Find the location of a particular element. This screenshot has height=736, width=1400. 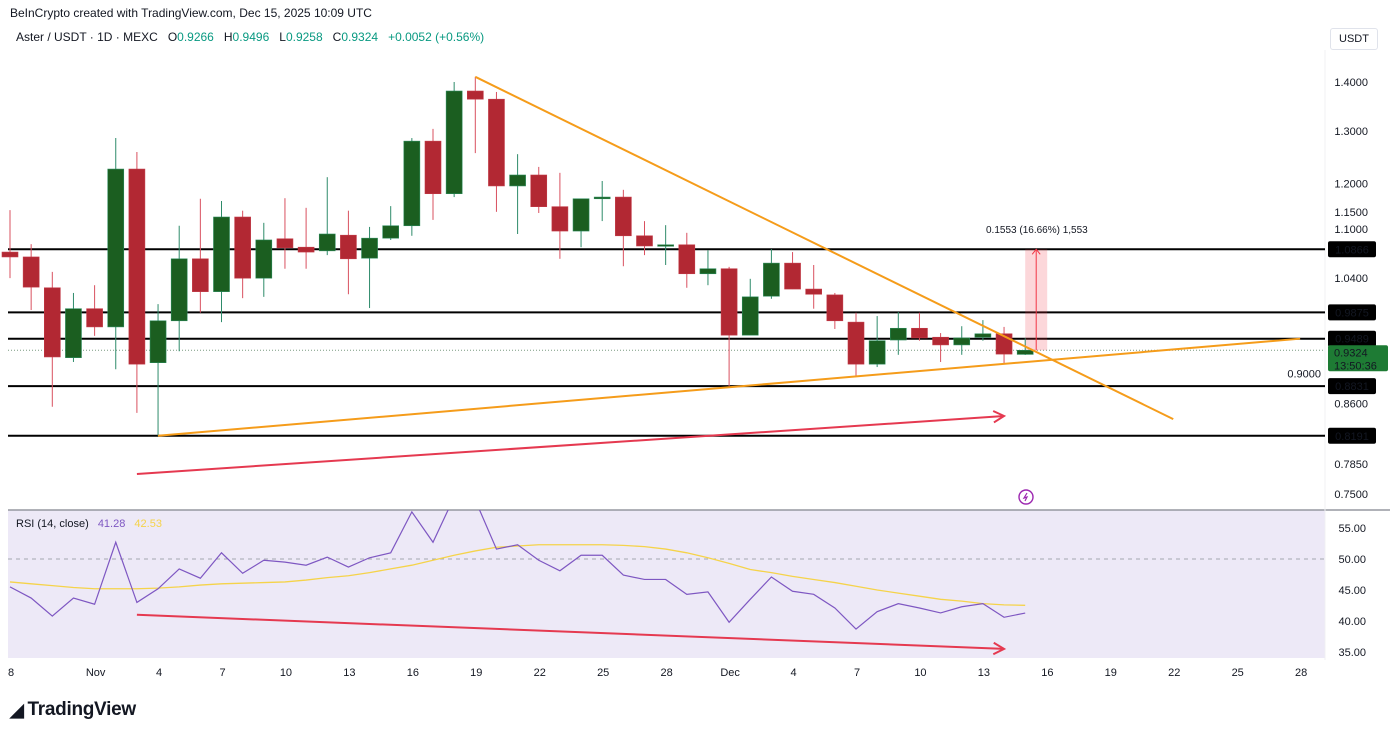

price-level-tag: 1.0866 is located at coordinates (1352, 249).